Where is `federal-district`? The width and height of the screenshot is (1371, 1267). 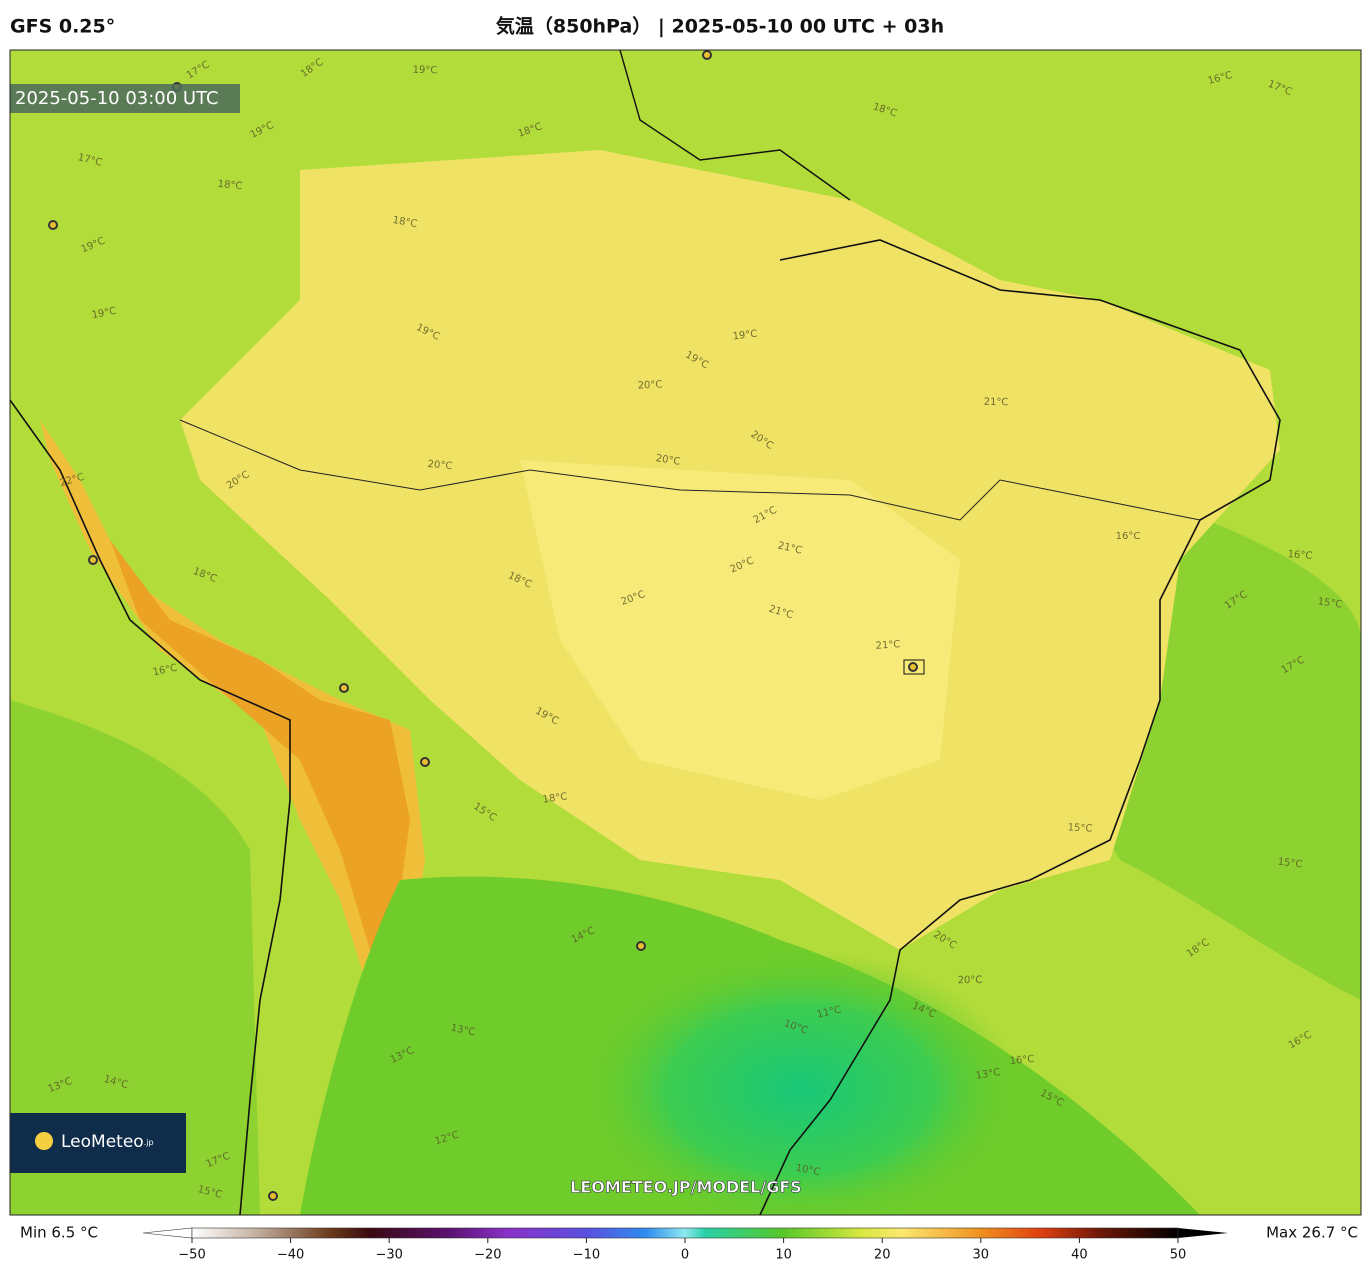
federal-district is located at coordinates (914, 667).